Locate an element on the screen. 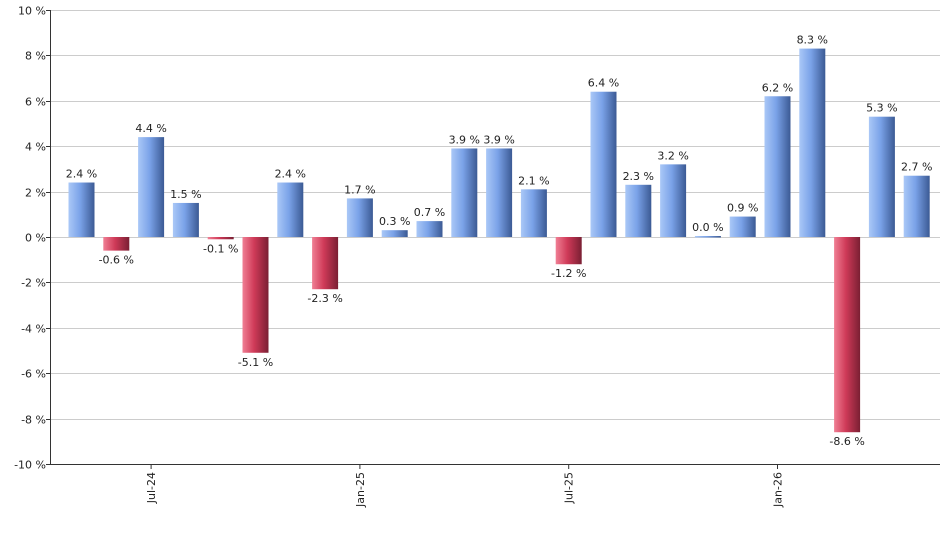  data-label: 0.3 % is located at coordinates (394, 221).